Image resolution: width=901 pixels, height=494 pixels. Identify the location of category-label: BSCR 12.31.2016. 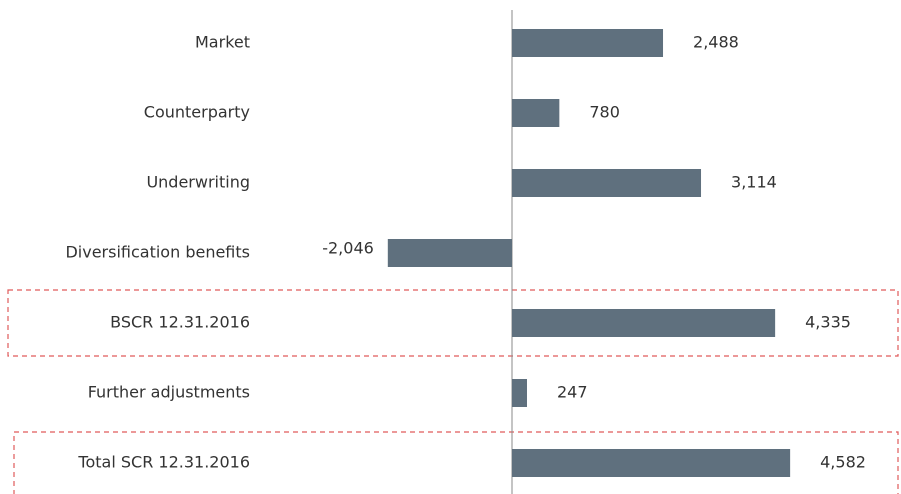
(180, 322).